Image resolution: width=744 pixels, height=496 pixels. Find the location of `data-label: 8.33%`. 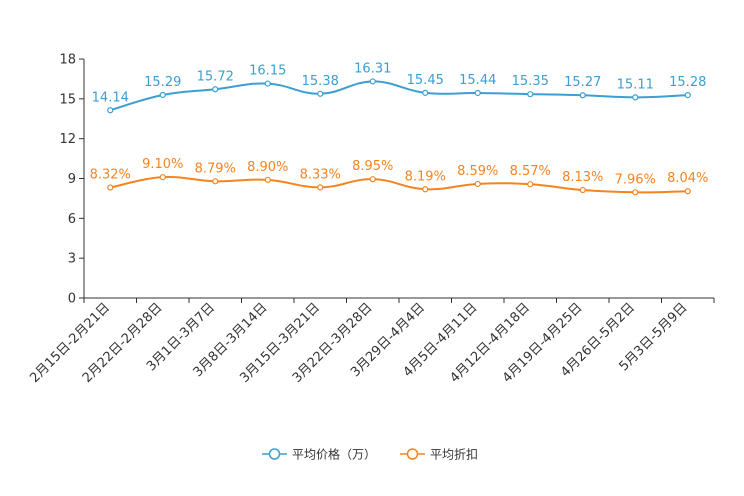

data-label: 8.33% is located at coordinates (320, 174).